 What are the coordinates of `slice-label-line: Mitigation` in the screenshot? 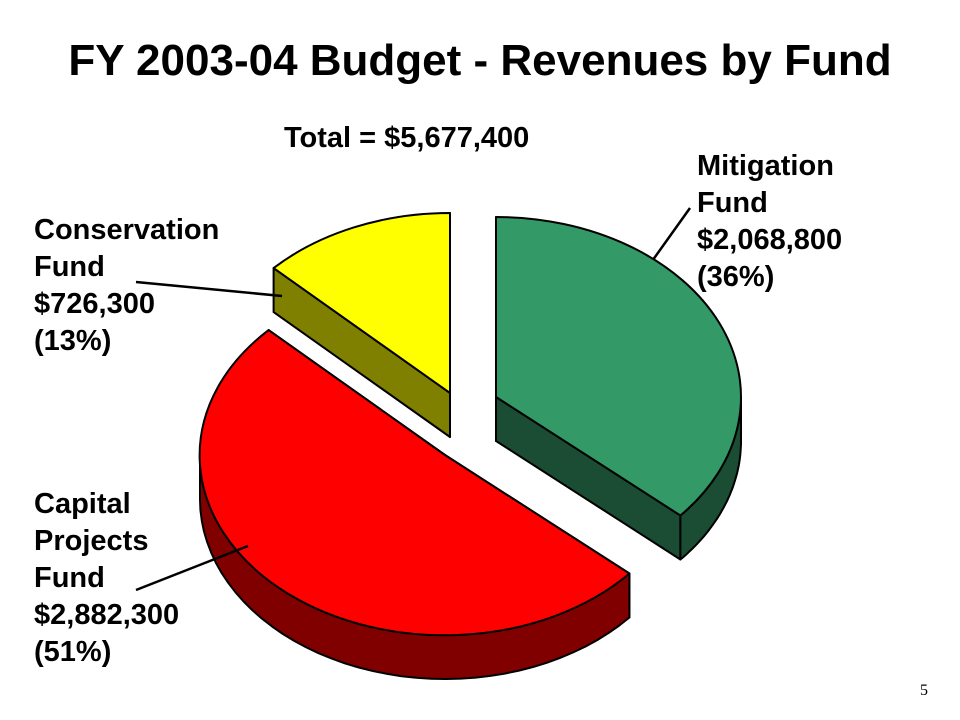 It's located at (765, 166).